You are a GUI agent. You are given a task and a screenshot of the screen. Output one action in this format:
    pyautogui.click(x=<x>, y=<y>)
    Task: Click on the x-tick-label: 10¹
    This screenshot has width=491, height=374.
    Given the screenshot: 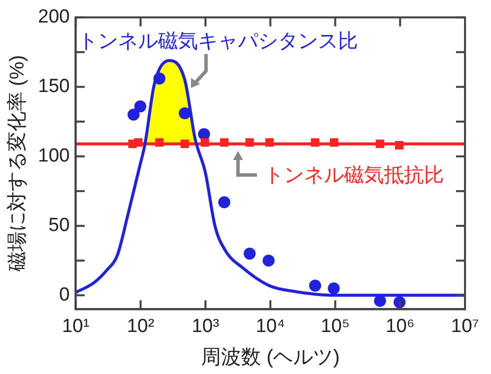 What is the action you would take?
    pyautogui.click(x=76, y=326)
    